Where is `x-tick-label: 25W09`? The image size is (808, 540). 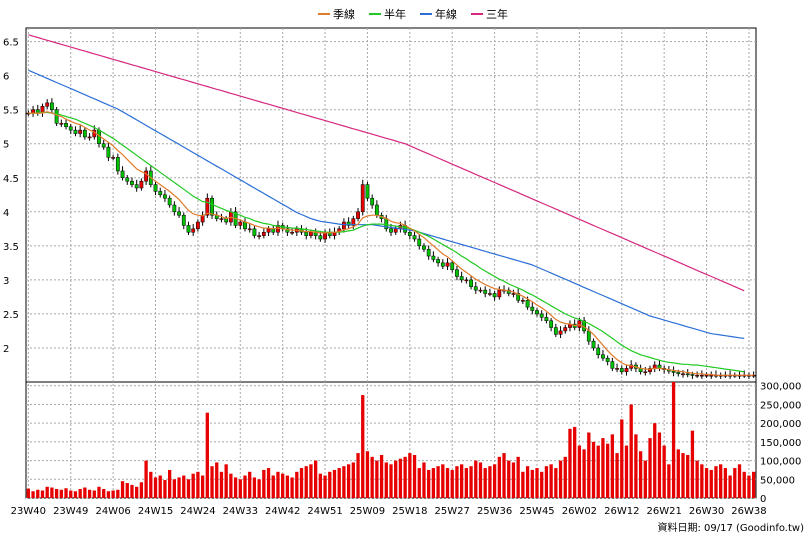 x-tick-label: 25W09 is located at coordinates (367, 511).